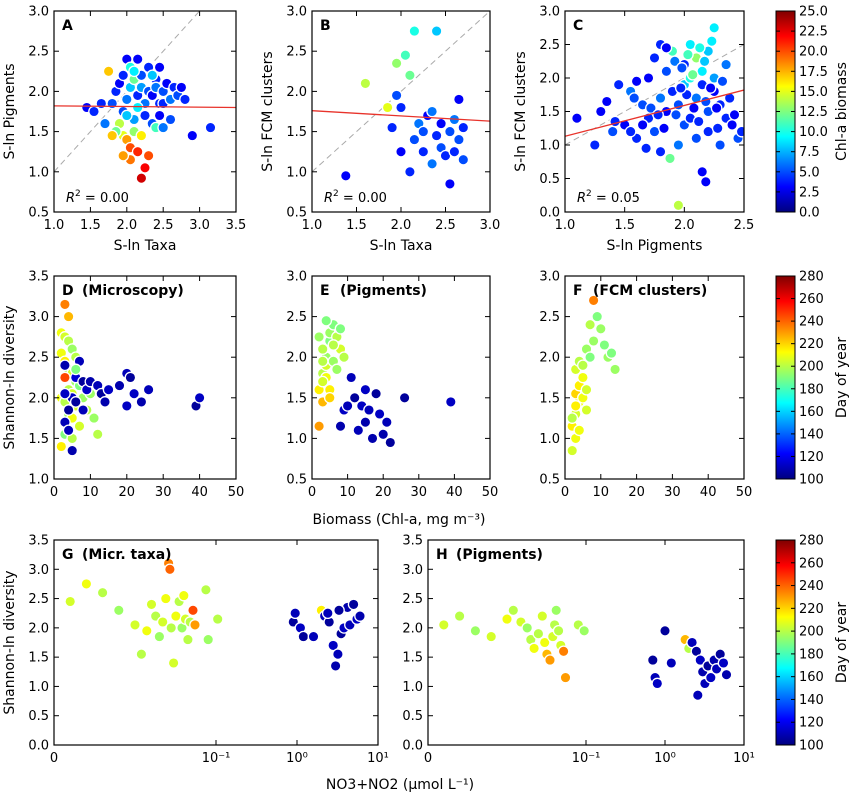 The height and width of the screenshot is (798, 856). Describe the element at coordinates (811, 563) in the screenshot. I see `colorbar-tick-label: 260` at that location.